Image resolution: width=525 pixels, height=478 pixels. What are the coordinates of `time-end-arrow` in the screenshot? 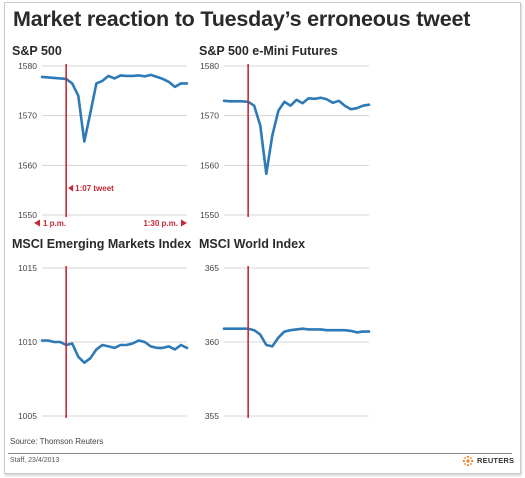 It's located at (184, 223).